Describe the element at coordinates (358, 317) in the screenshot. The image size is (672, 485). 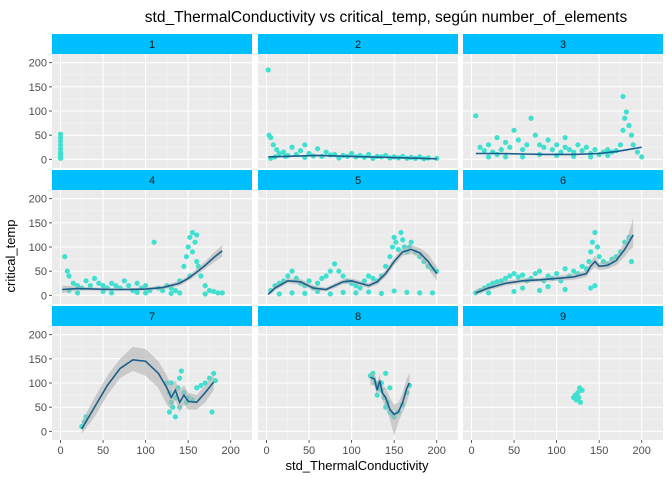
I see `facet-strip-label: 8` at that location.